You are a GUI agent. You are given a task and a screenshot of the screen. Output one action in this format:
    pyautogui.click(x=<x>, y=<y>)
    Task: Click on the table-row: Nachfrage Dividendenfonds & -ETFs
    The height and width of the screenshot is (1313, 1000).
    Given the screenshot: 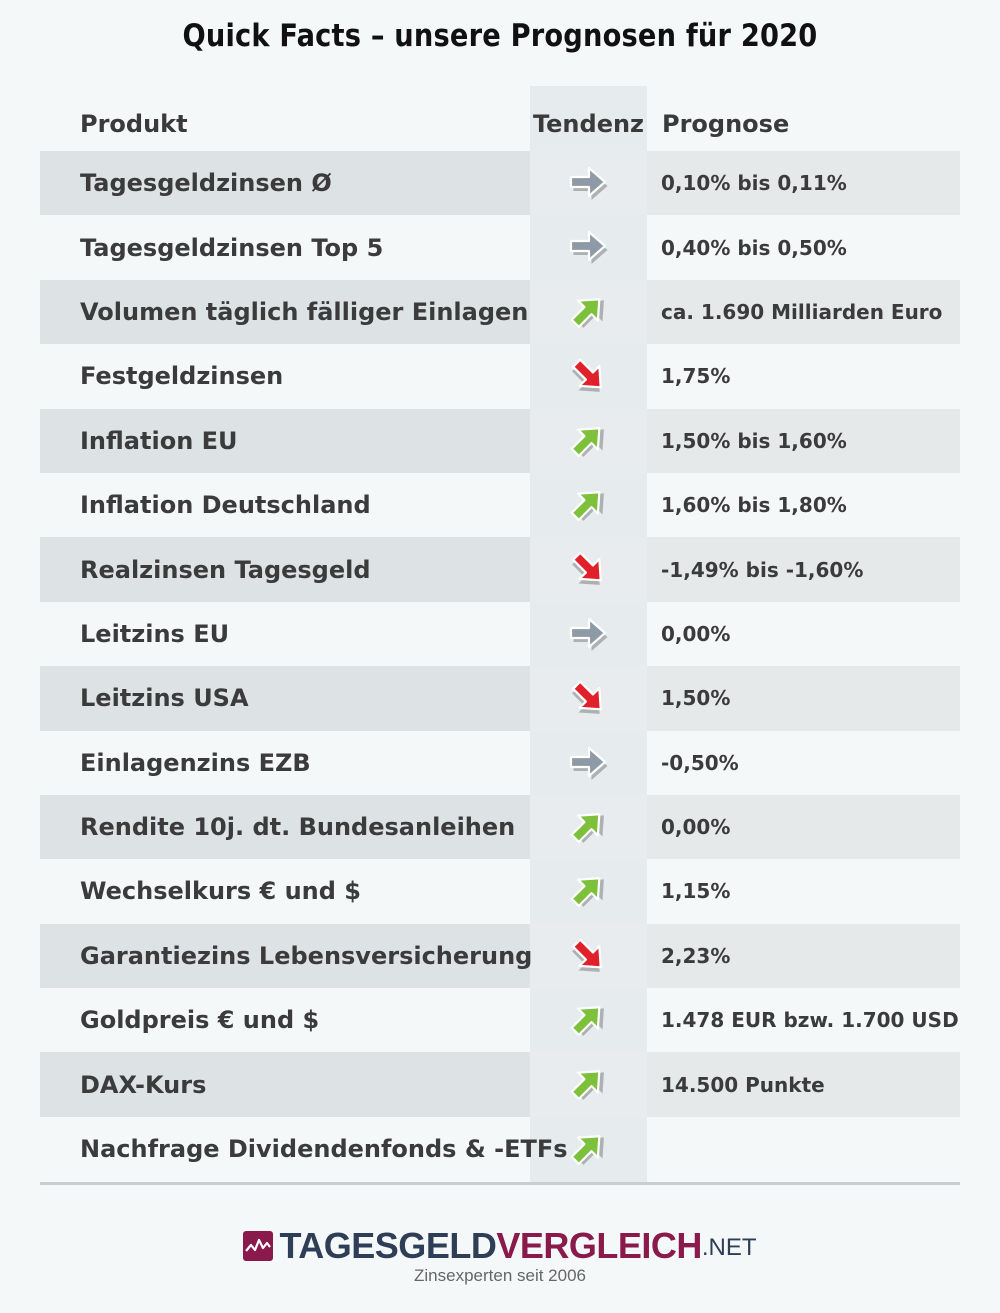 What is the action you would take?
    pyautogui.click(x=500, y=1149)
    